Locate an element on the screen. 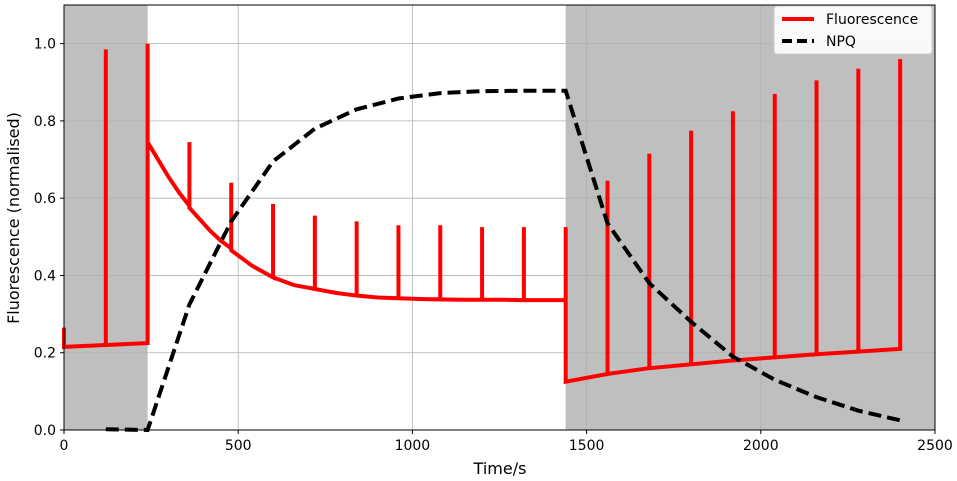 Image resolution: width=957 pixels, height=481 pixels. y-tick-label: 0.4 is located at coordinates (45, 276).